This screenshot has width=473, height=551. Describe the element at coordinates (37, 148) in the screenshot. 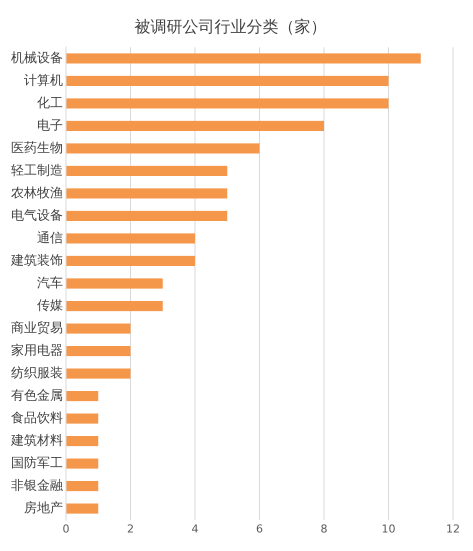

I see `y-tick-label: 医药生物` at that location.